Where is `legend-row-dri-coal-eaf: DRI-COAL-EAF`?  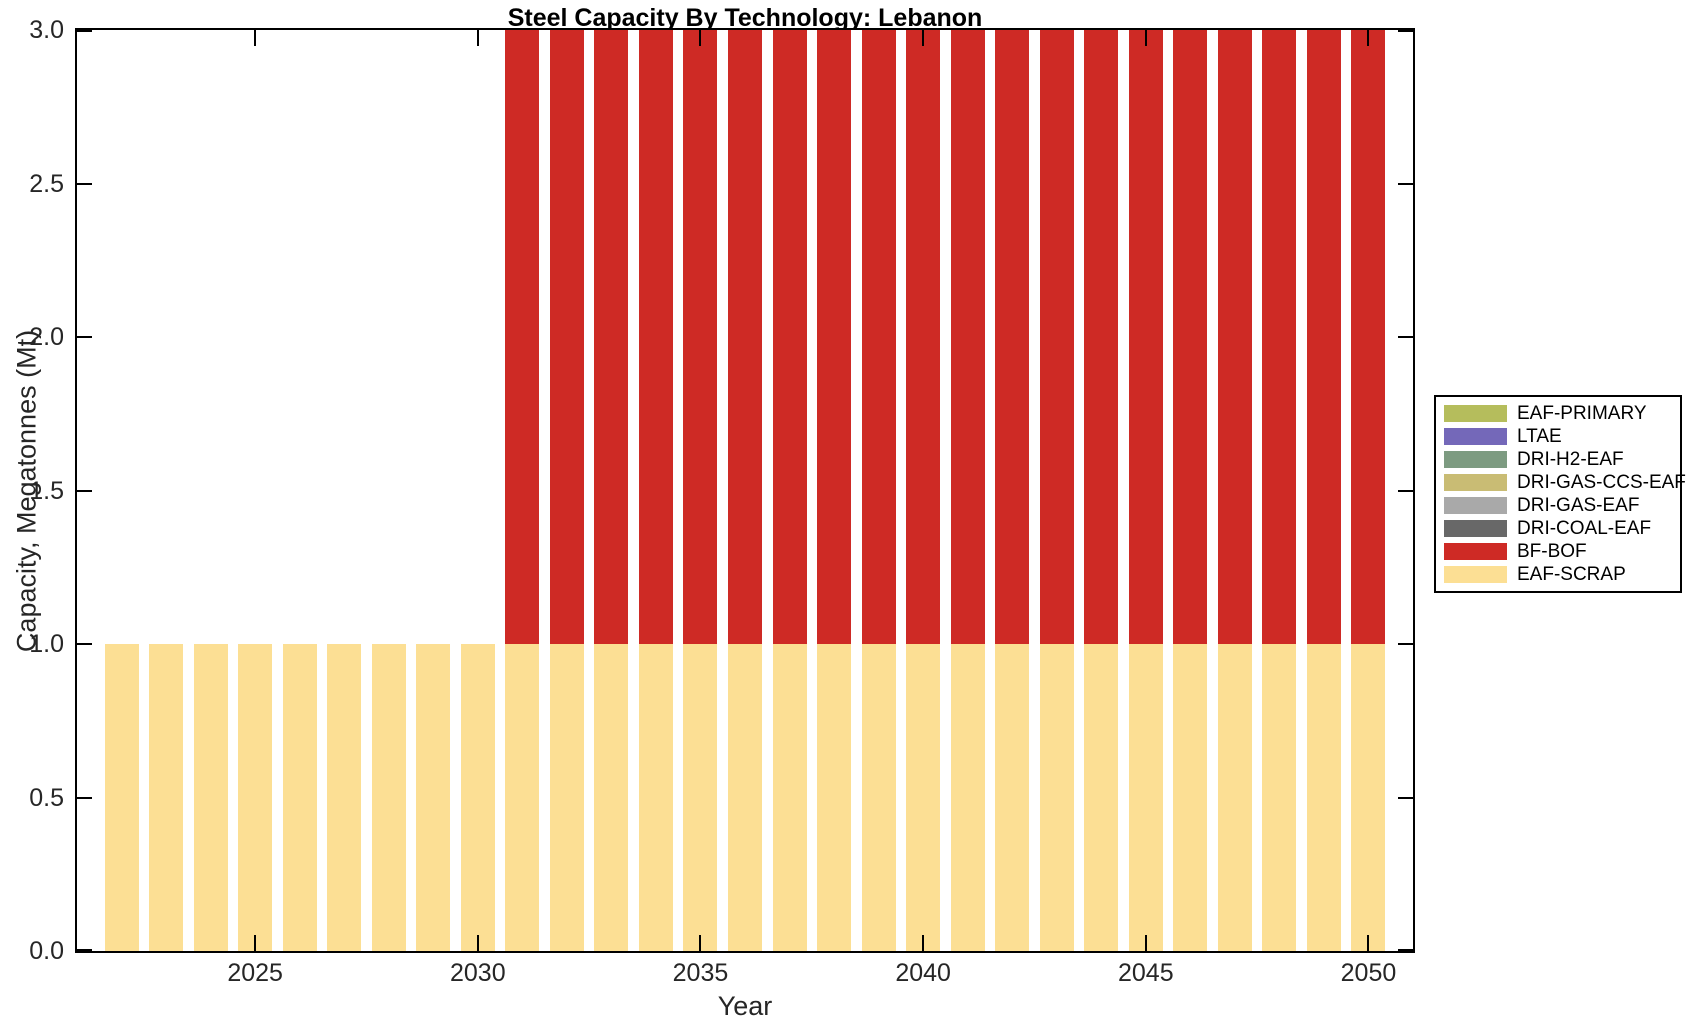
legend-row-dri-coal-eaf: DRI-COAL-EAF is located at coordinates (1558, 528).